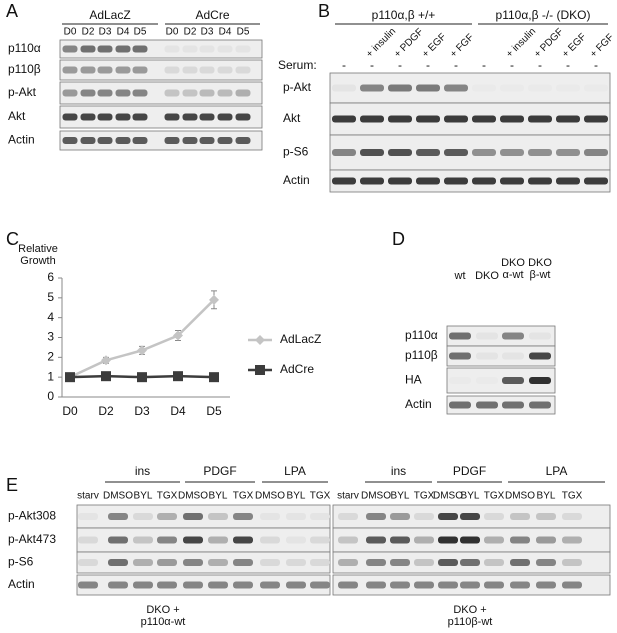  What do you see at coordinates (142, 338) in the screenshot?
I see `series-line` at bounding box center [142, 338].